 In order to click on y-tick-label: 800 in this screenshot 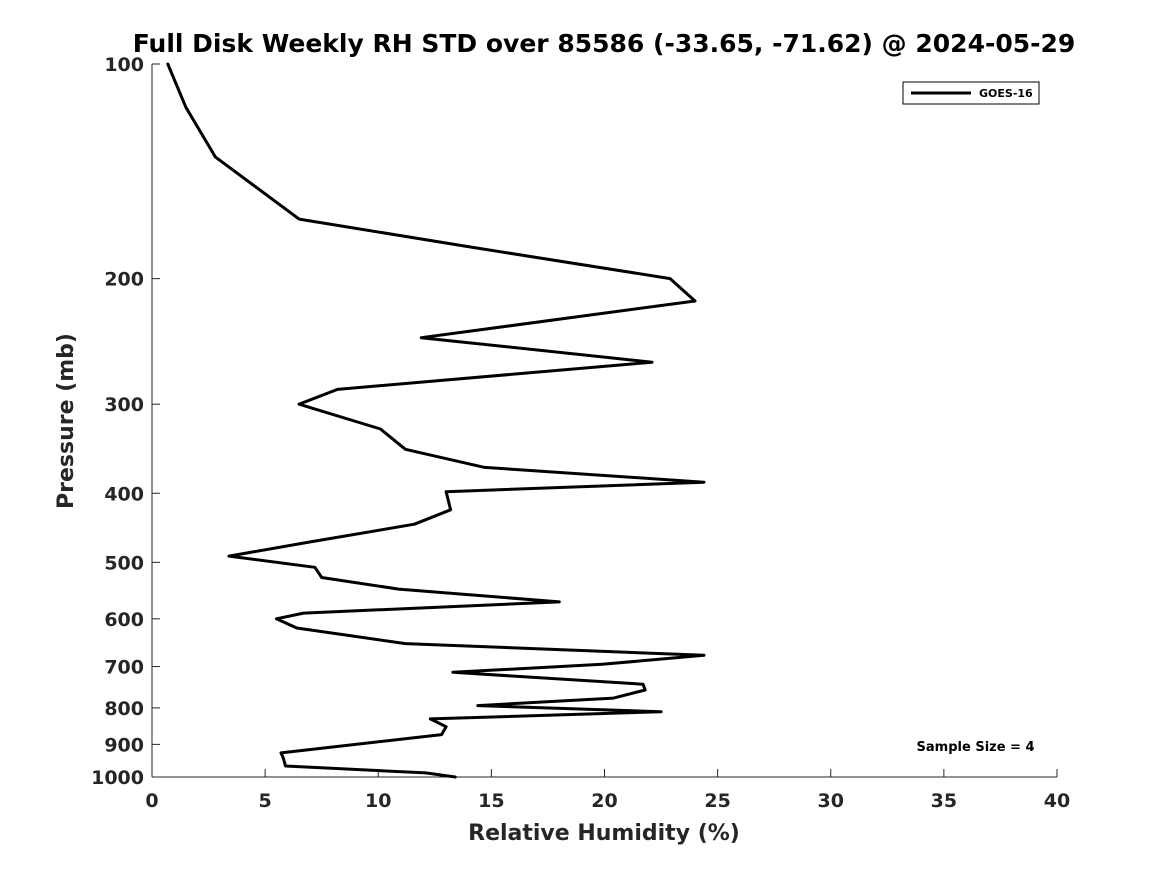, I will do `click(124, 709)`.